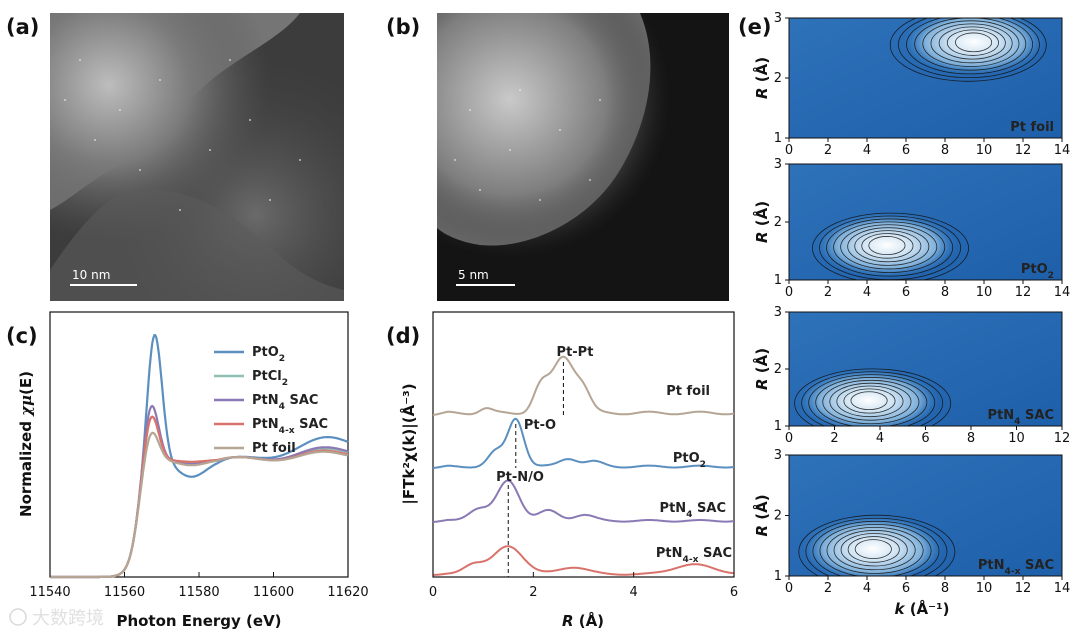 The image size is (1080, 642). What do you see at coordinates (290, 426) in the screenshot?
I see `legend-entry: PtN4-x SAC` at bounding box center [290, 426].